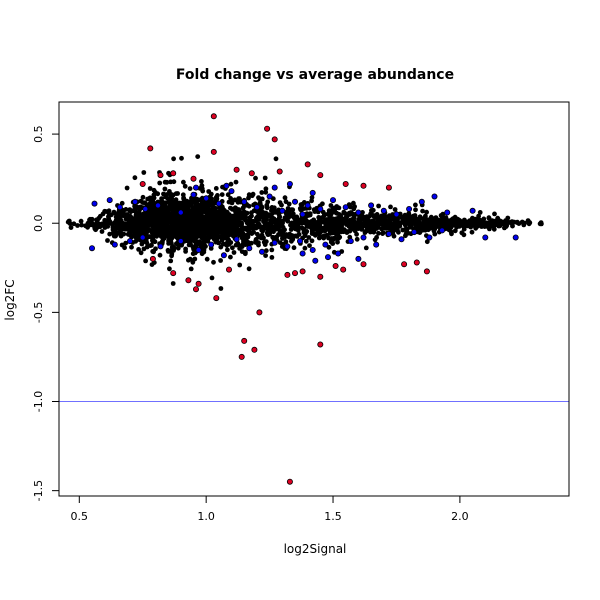 The width and height of the screenshot is (600, 600). I want to click on x-axis: 0.5 1.0 1.5 2.0, so click(270, 509).